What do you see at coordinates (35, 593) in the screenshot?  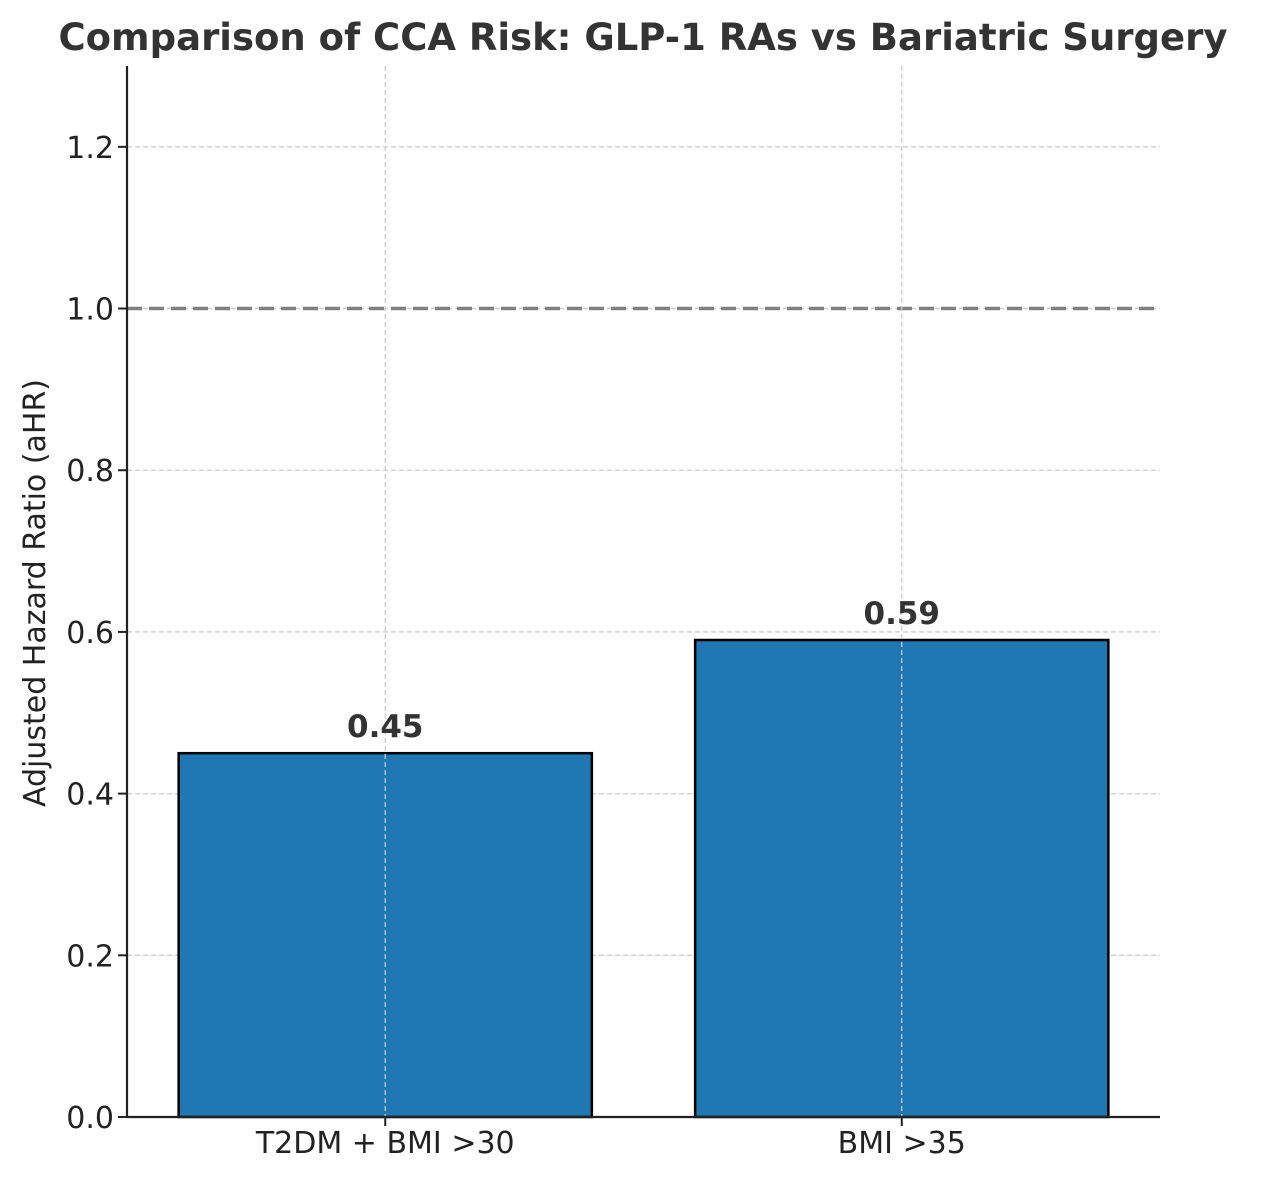 I see `y-axis-label: Adjusted Hazard Ratio (aHR)` at bounding box center [35, 593].